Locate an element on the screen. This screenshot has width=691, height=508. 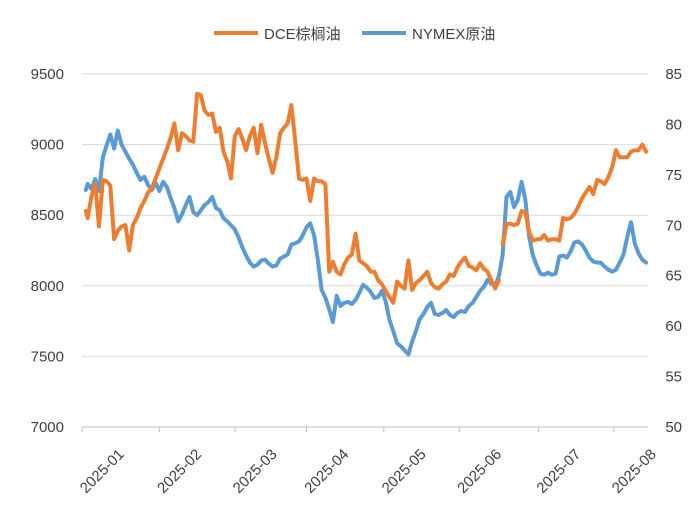
x-tick-label: 2025-01 is located at coordinates (102, 471).